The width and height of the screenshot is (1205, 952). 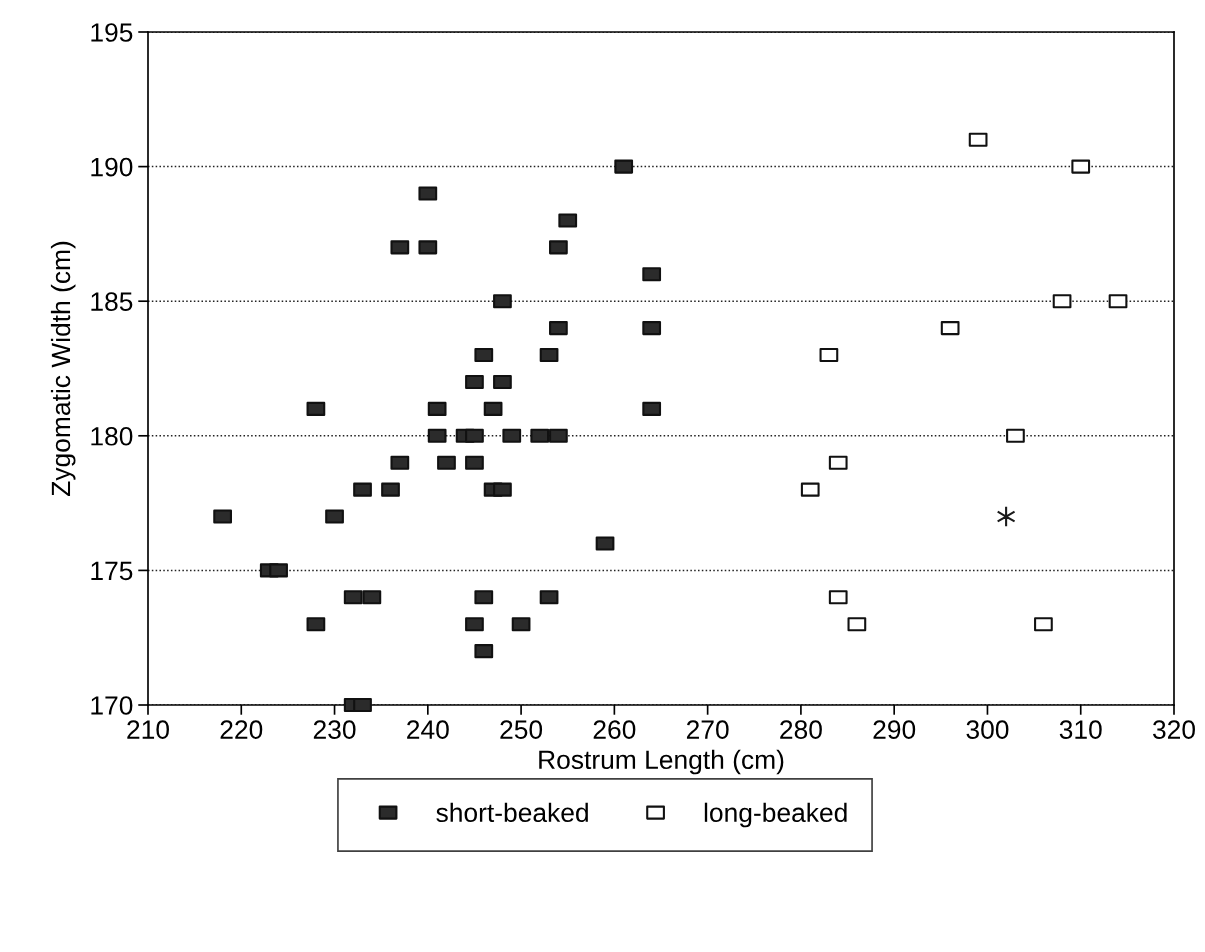 I want to click on y-tick-label: 195, so click(x=112, y=32).